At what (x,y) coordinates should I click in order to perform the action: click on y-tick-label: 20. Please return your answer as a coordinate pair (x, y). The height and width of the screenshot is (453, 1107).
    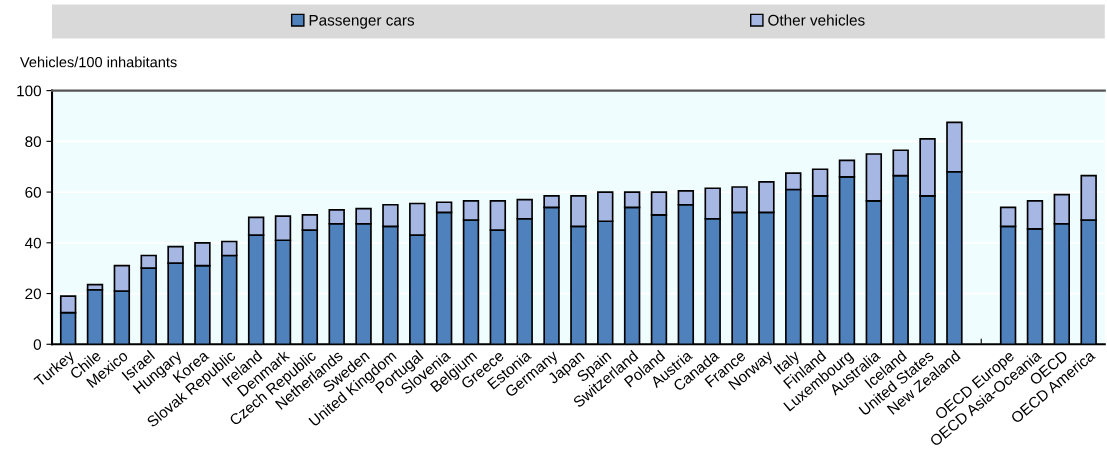
    Looking at the image, I should click on (33, 294).